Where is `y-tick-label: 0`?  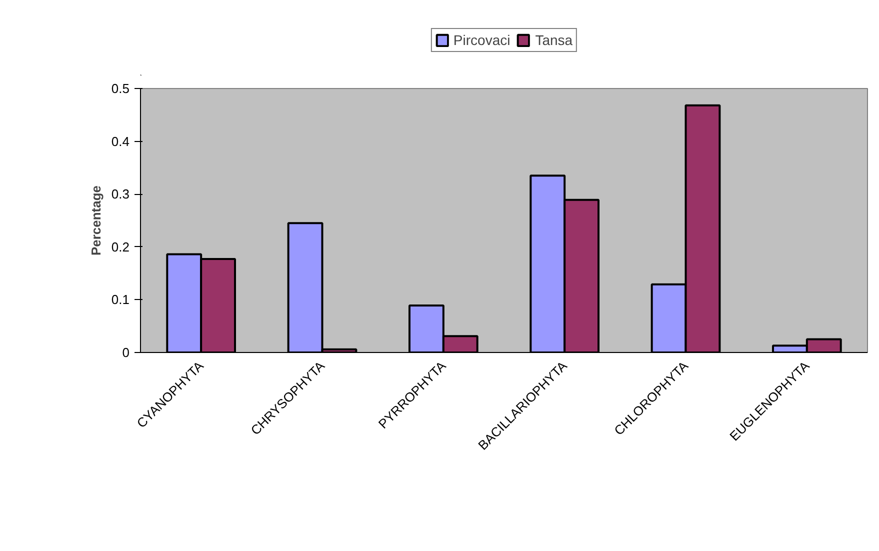
y-tick-label: 0 is located at coordinates (126, 352).